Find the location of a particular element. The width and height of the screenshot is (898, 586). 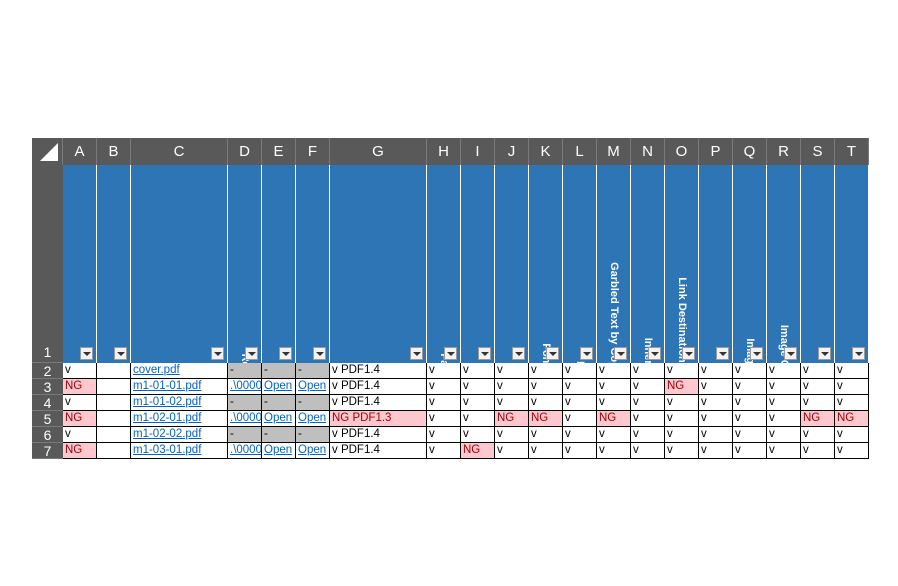

row-header-2: 2 is located at coordinates (47, 371).